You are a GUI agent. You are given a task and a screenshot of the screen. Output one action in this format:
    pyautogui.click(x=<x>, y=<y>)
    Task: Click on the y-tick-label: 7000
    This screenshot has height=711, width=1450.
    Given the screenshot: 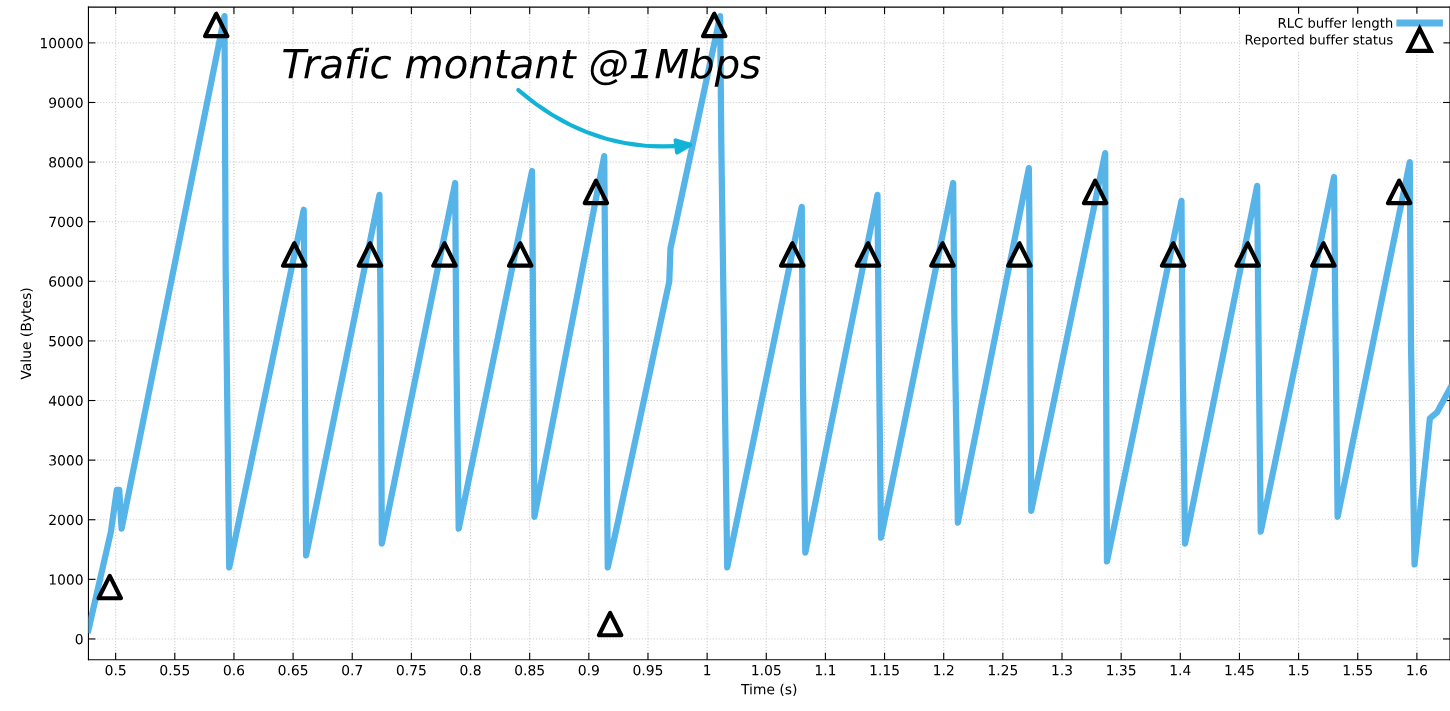 What is the action you would take?
    pyautogui.click(x=66, y=222)
    